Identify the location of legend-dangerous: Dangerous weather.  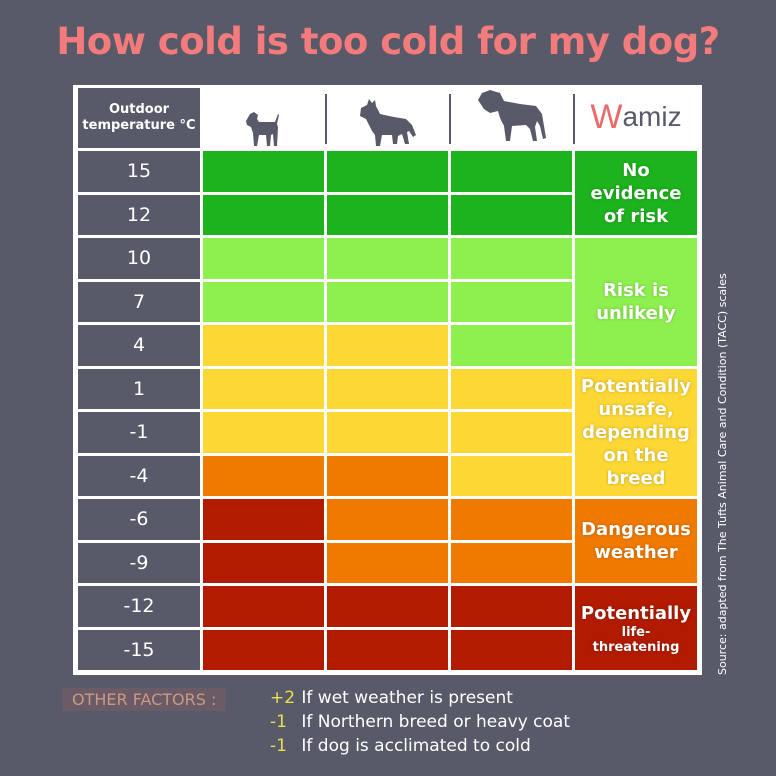
(636, 541).